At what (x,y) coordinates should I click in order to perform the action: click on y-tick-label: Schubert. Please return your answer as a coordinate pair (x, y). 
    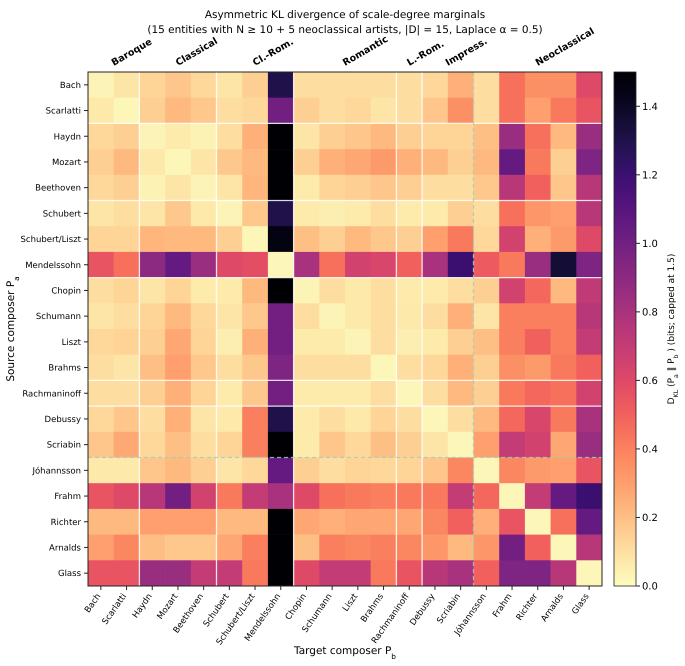
    Looking at the image, I should click on (62, 214).